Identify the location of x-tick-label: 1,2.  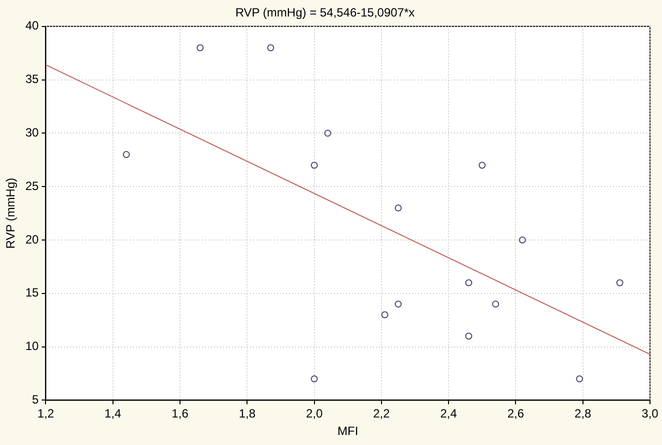
(45, 413).